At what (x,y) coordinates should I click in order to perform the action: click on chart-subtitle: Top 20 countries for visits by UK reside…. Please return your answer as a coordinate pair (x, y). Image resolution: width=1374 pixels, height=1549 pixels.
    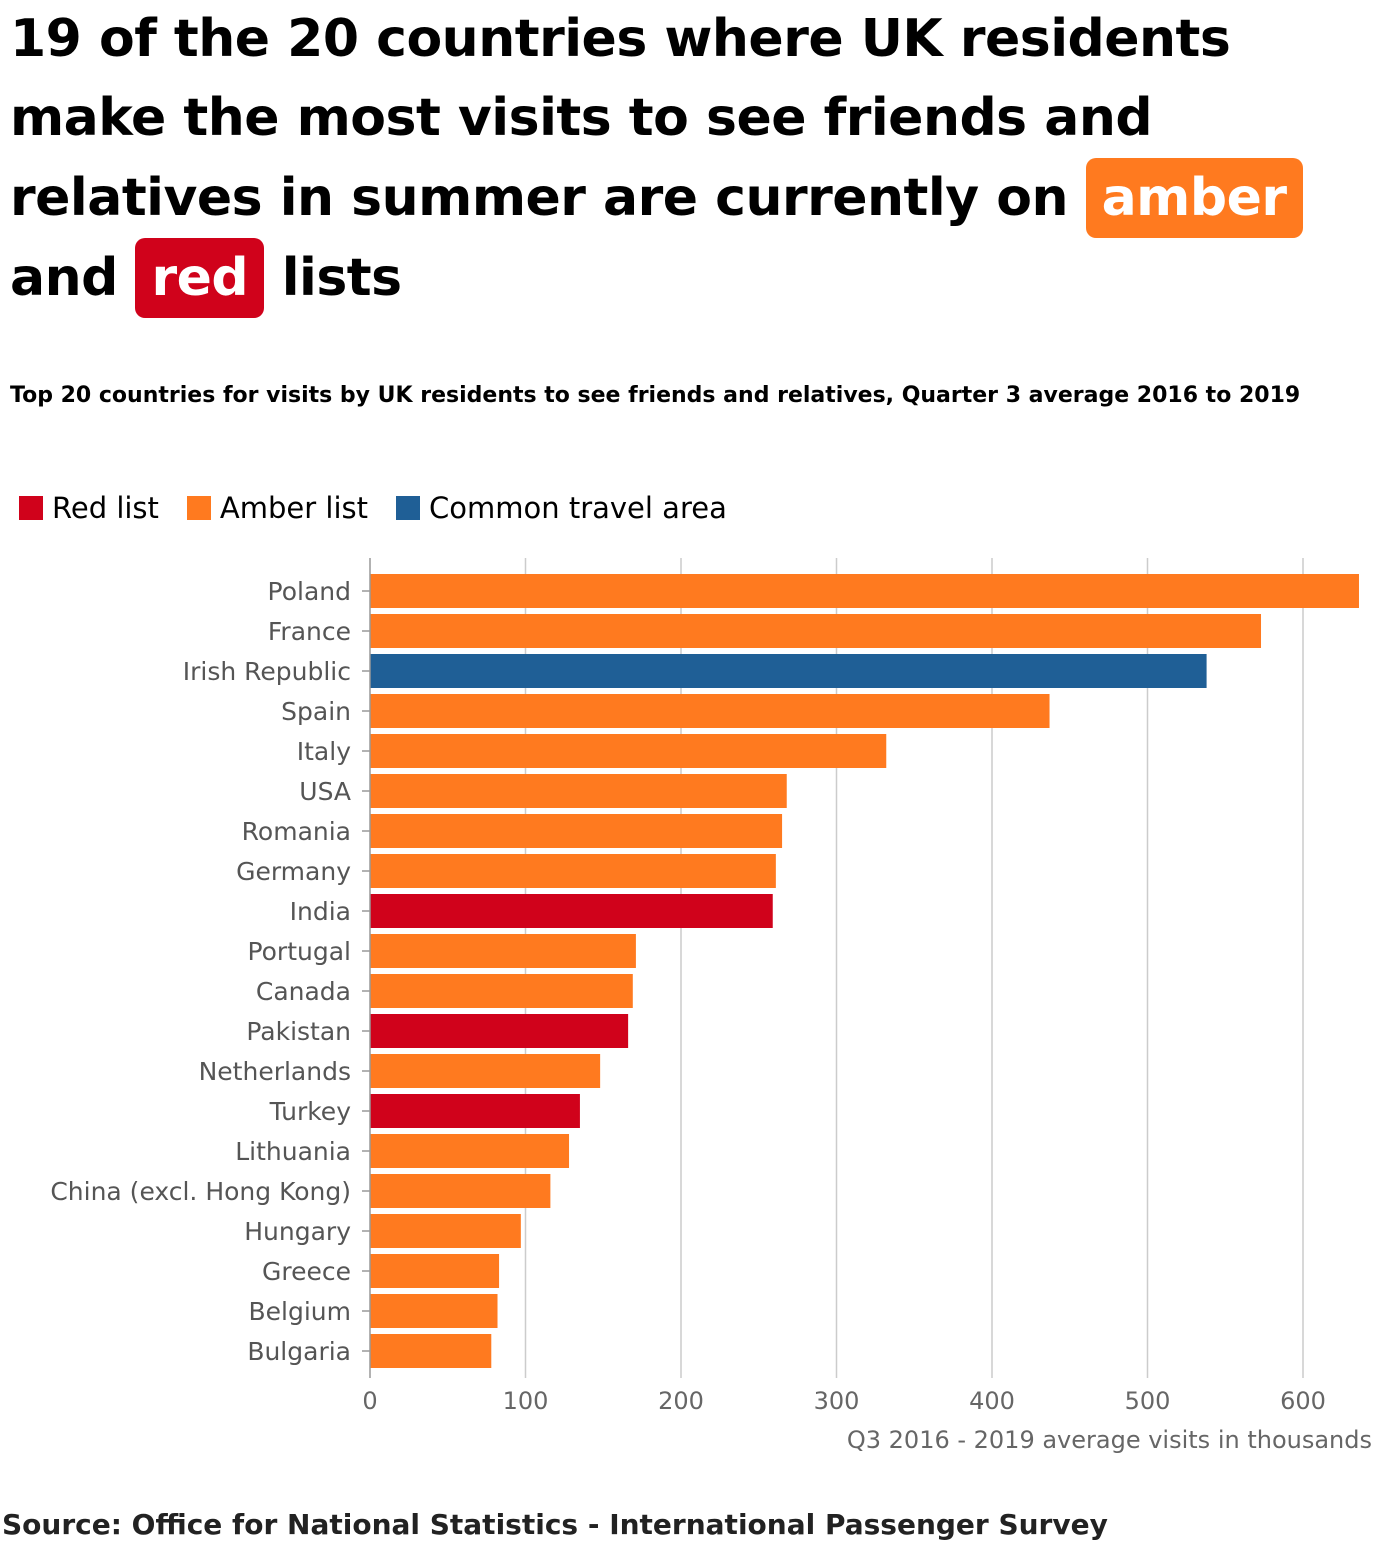
    Looking at the image, I should click on (655, 395).